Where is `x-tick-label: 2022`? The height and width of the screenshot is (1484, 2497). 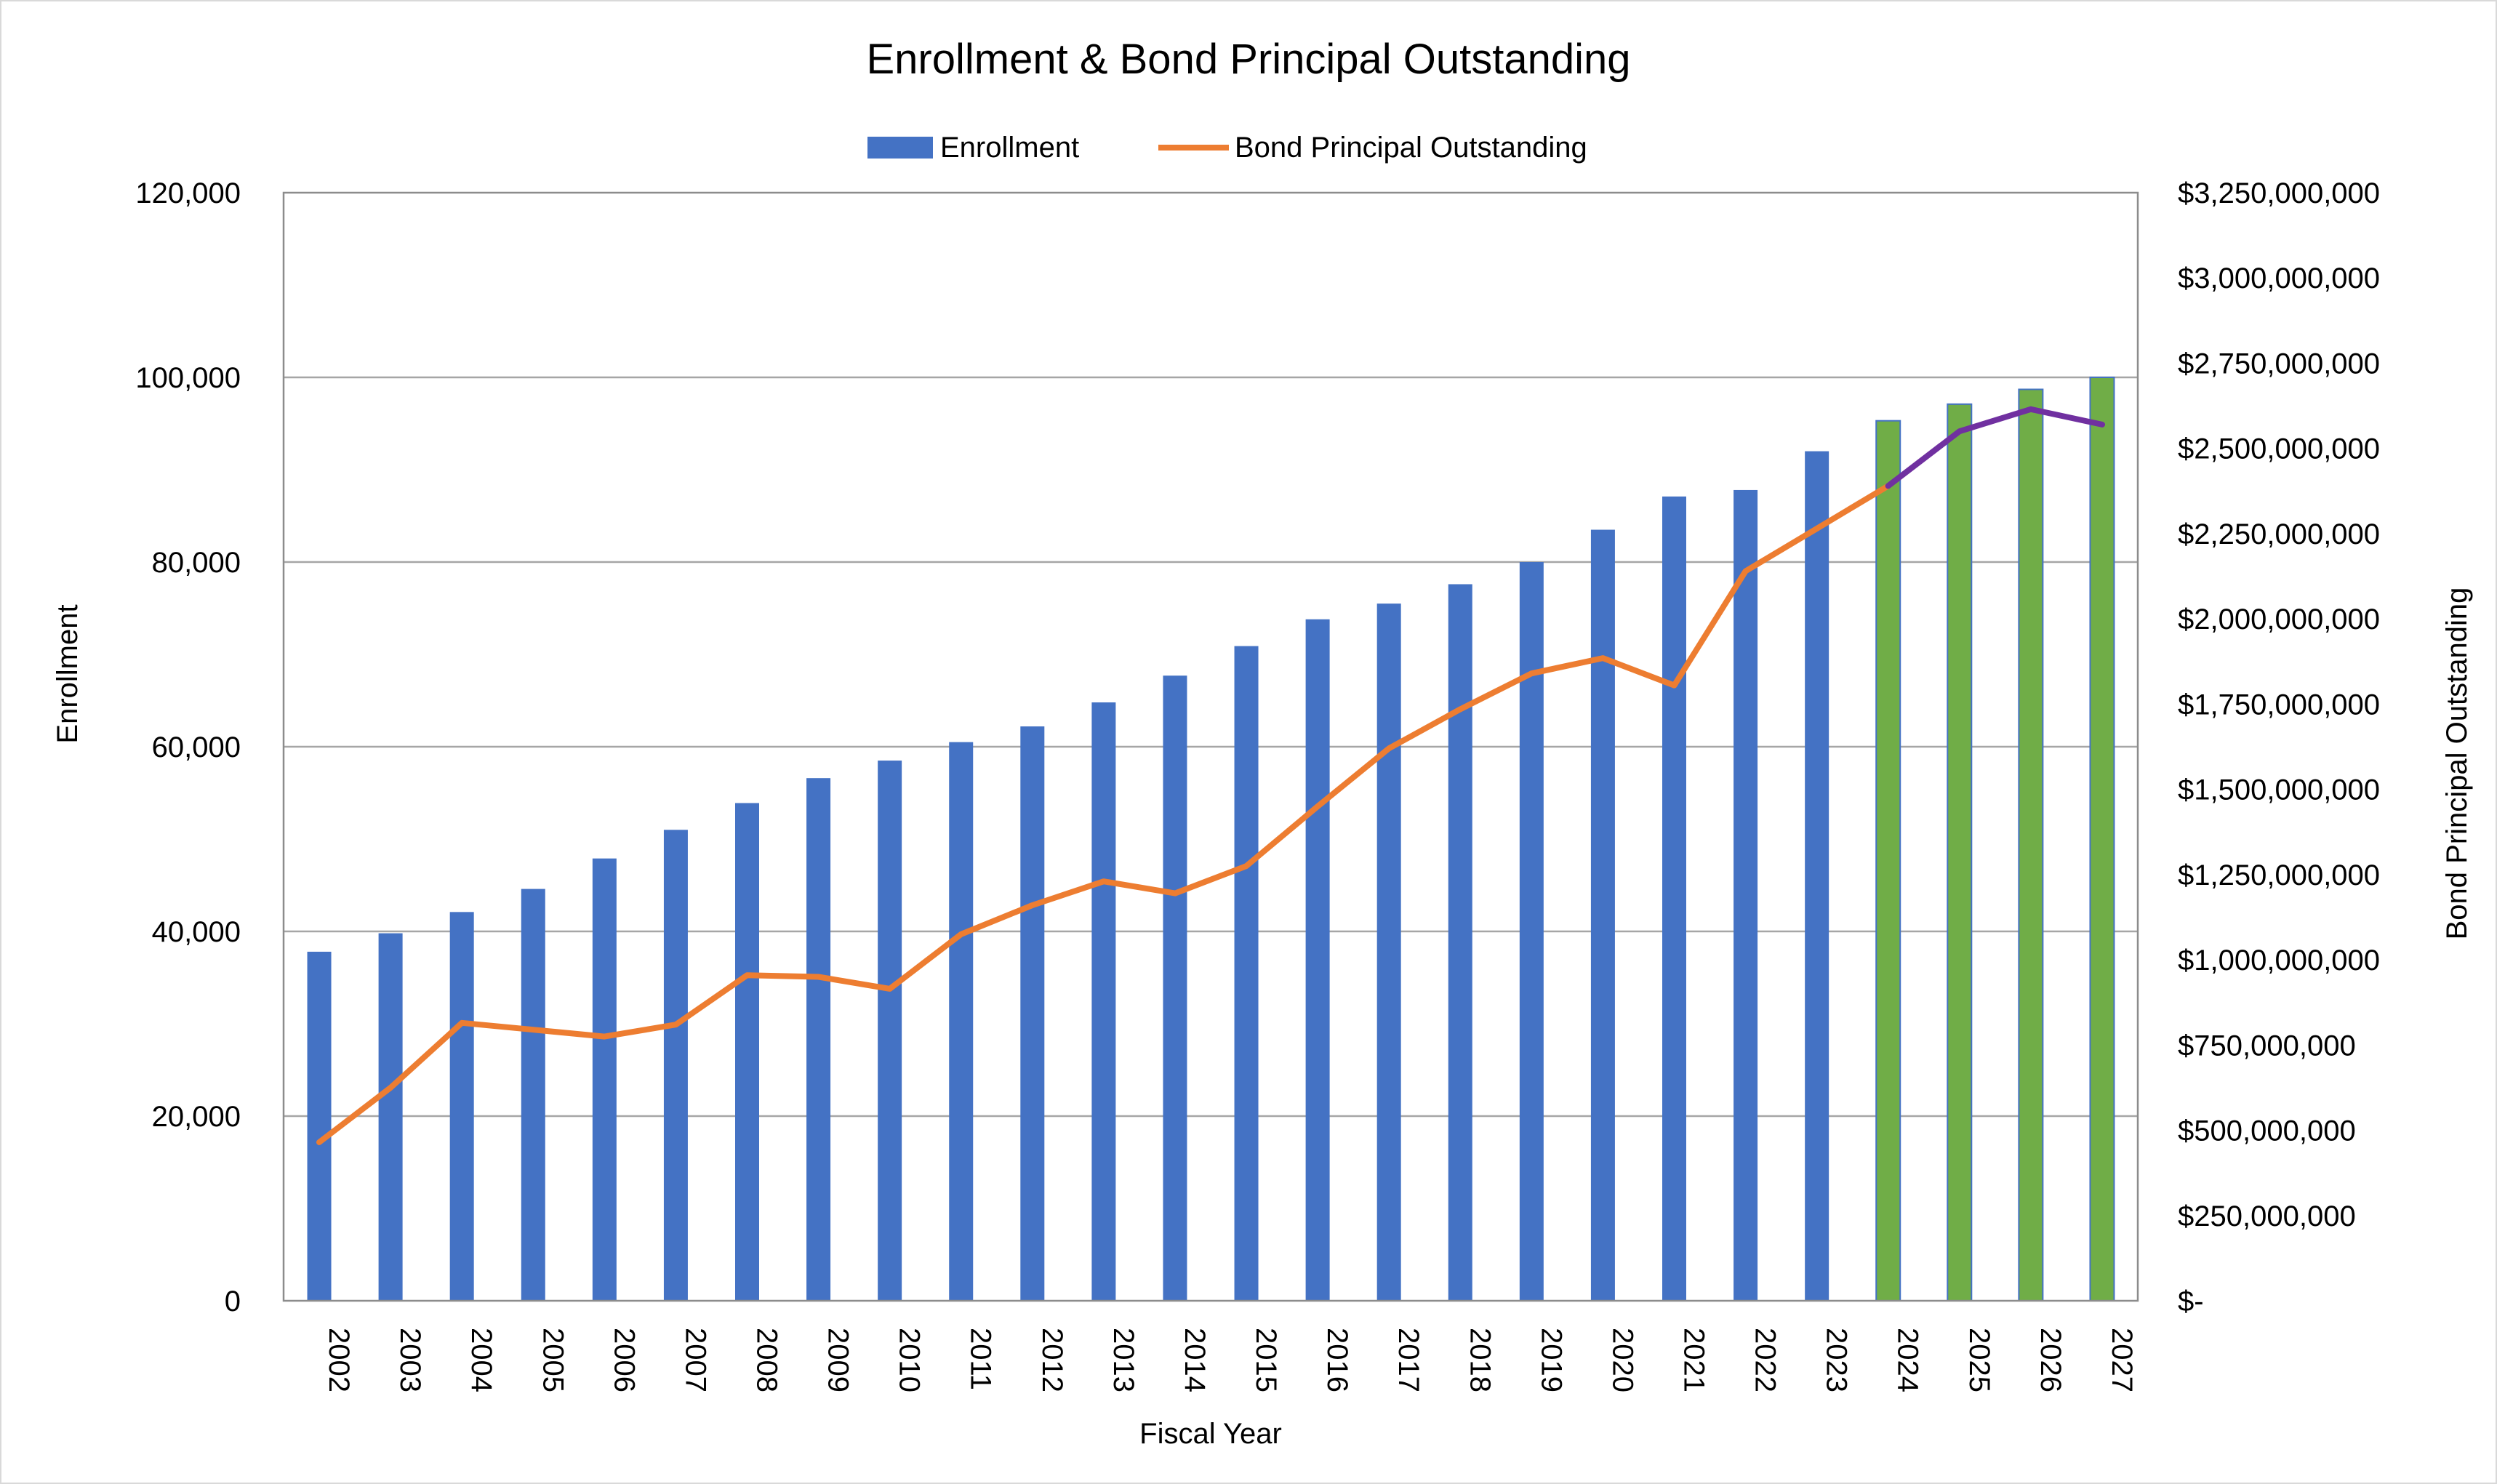
x-tick-label: 2022 is located at coordinates (1765, 1360).